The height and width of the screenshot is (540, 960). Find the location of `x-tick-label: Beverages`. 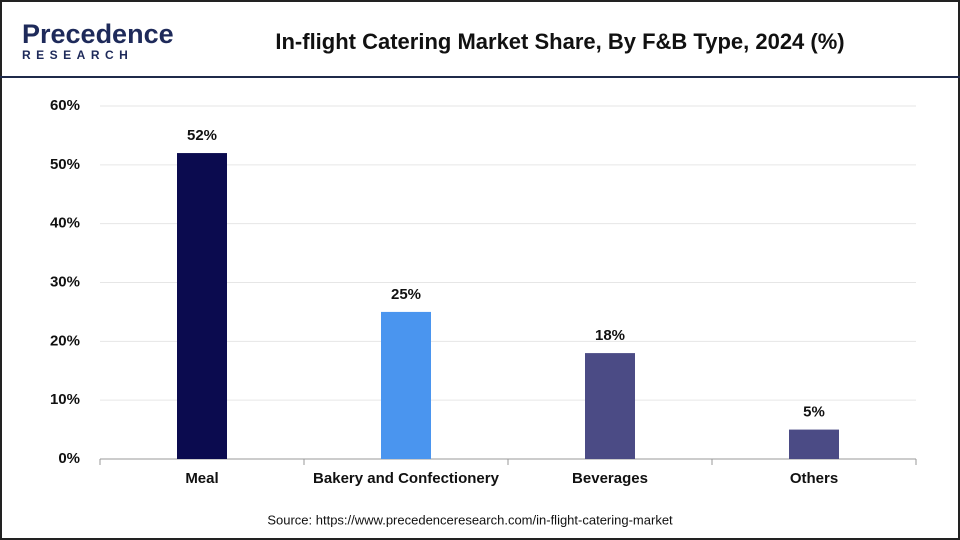

x-tick-label: Beverages is located at coordinates (610, 478).